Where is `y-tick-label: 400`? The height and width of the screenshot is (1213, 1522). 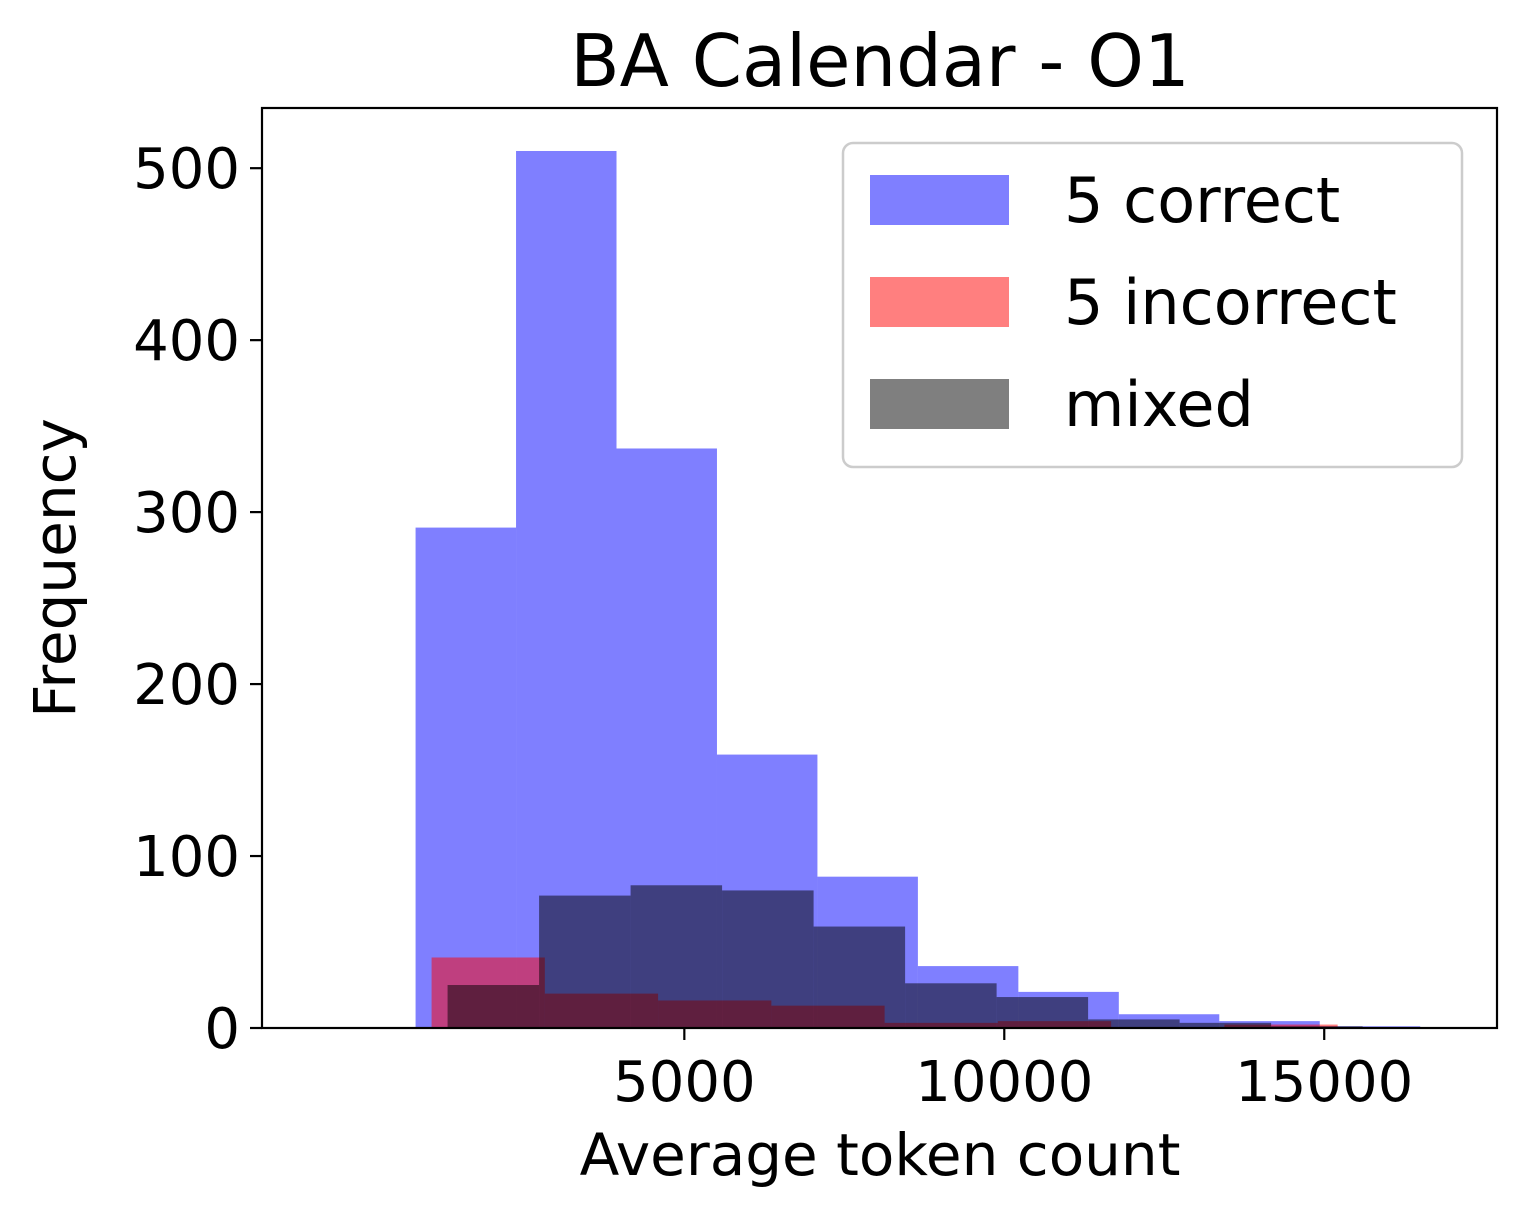 y-tick-label: 400 is located at coordinates (186, 341).